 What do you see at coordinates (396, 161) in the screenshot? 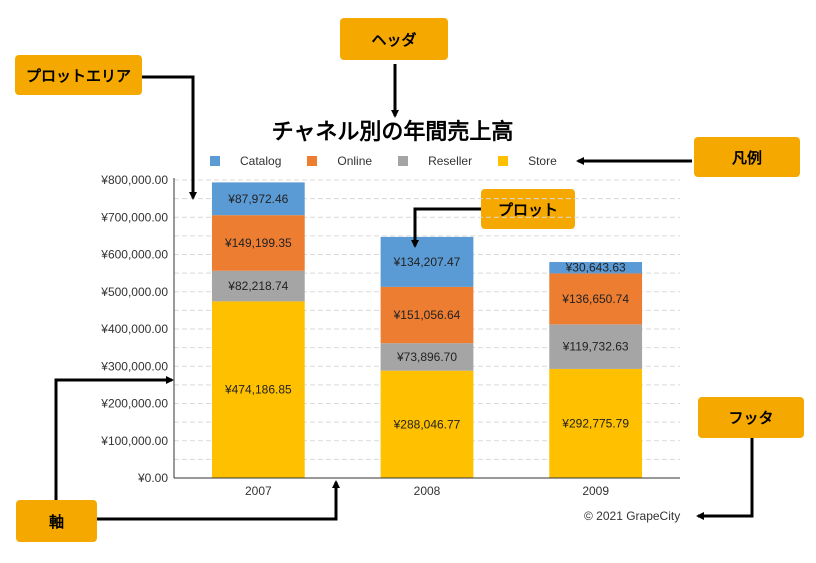
I see `legend: Catalog Online Reseller Store` at bounding box center [396, 161].